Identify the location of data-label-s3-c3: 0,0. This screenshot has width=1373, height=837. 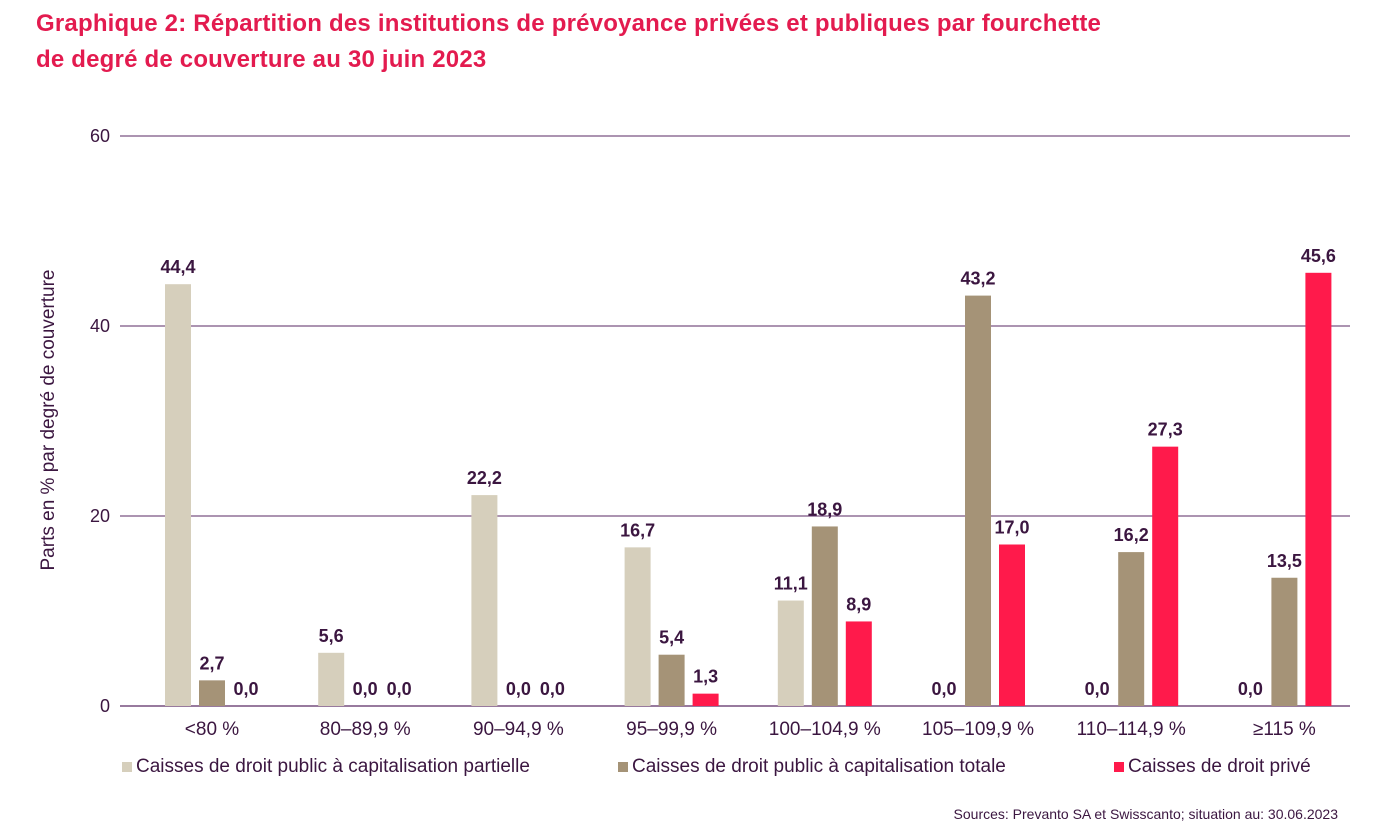
(552, 689).